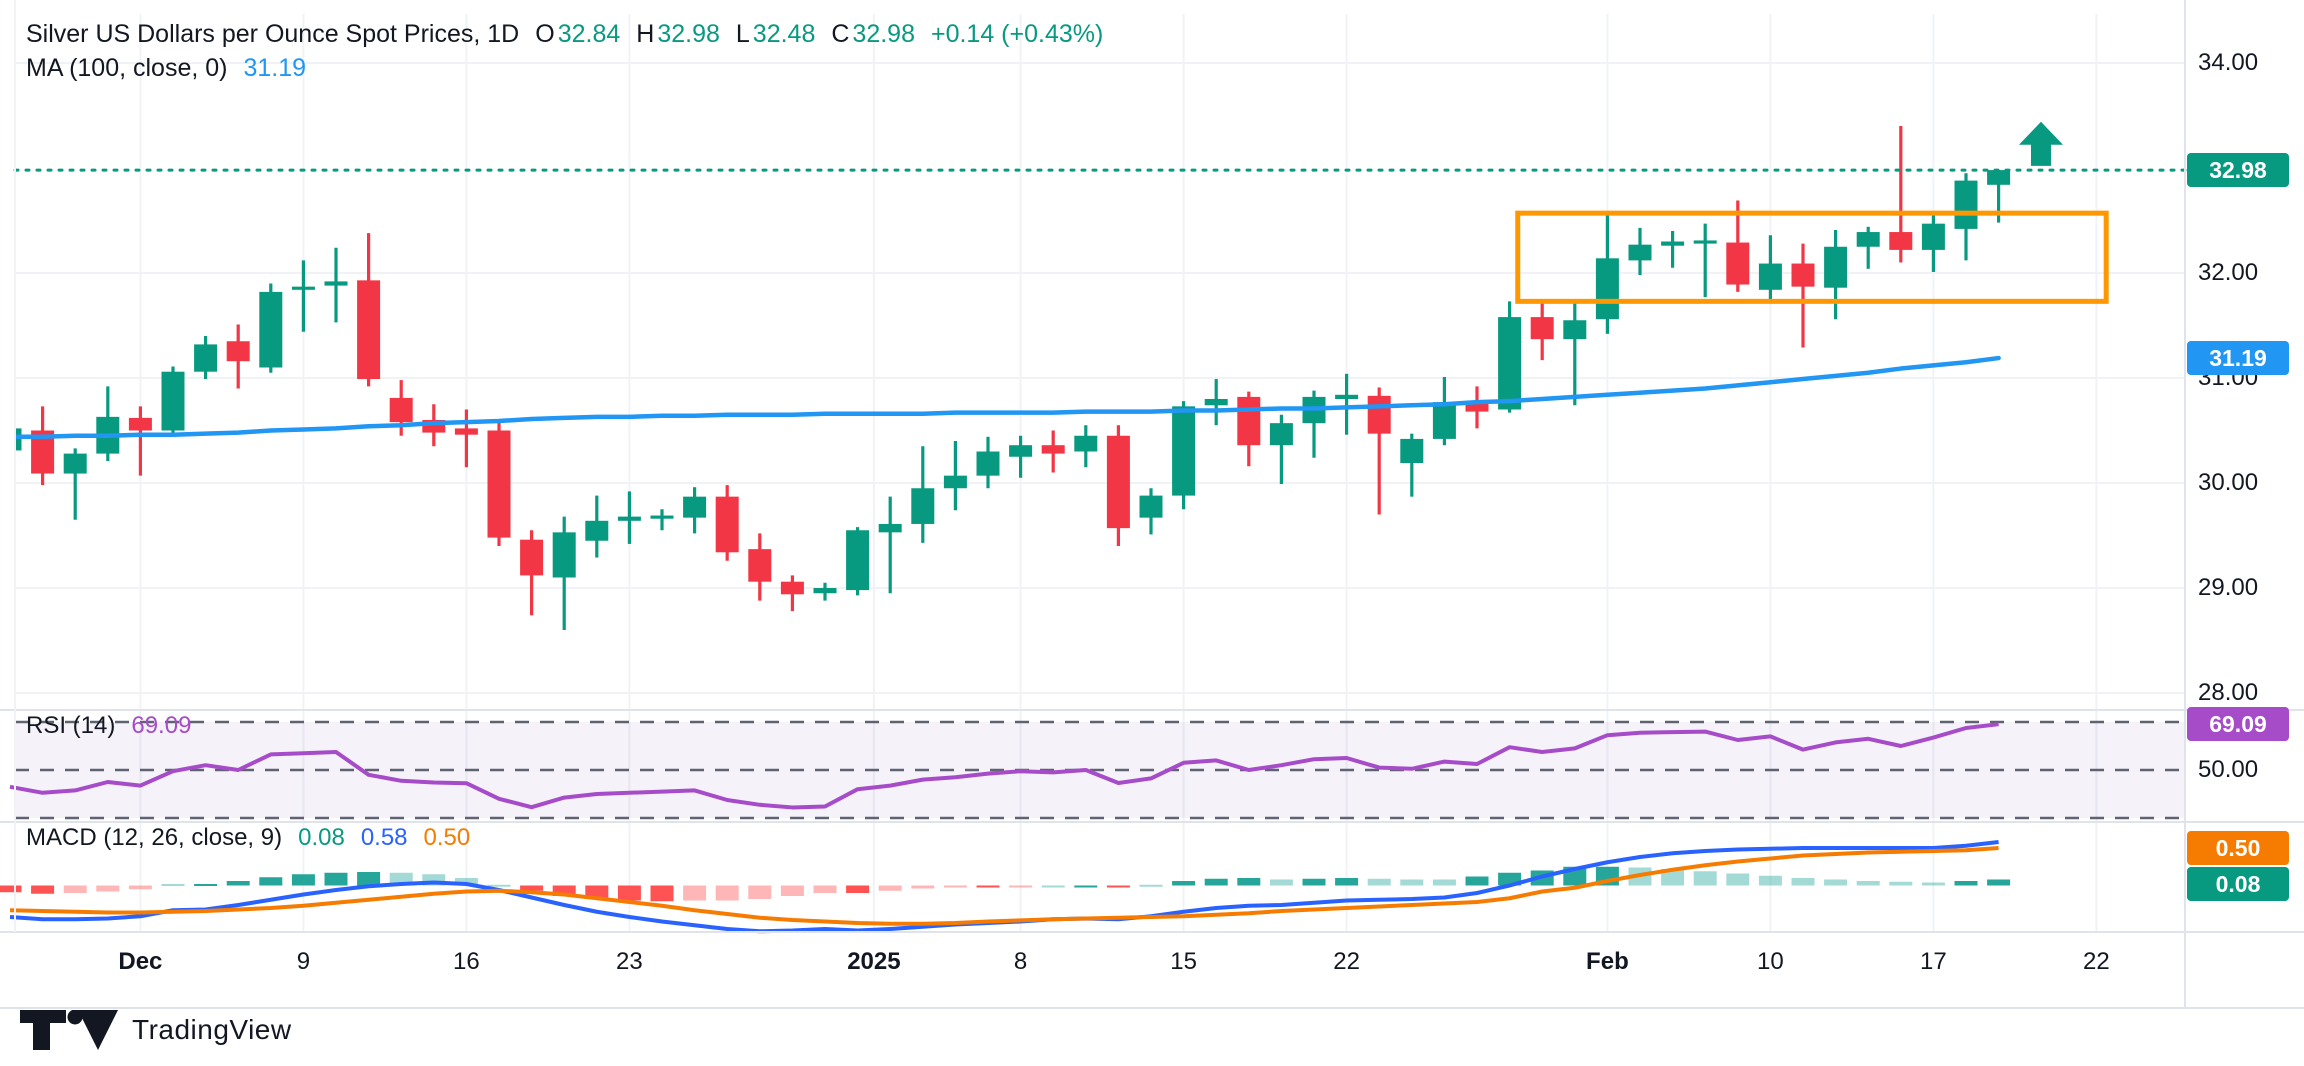  What do you see at coordinates (578, 34) in the screenshot?
I see `ohlc-open: O 32.84` at bounding box center [578, 34].